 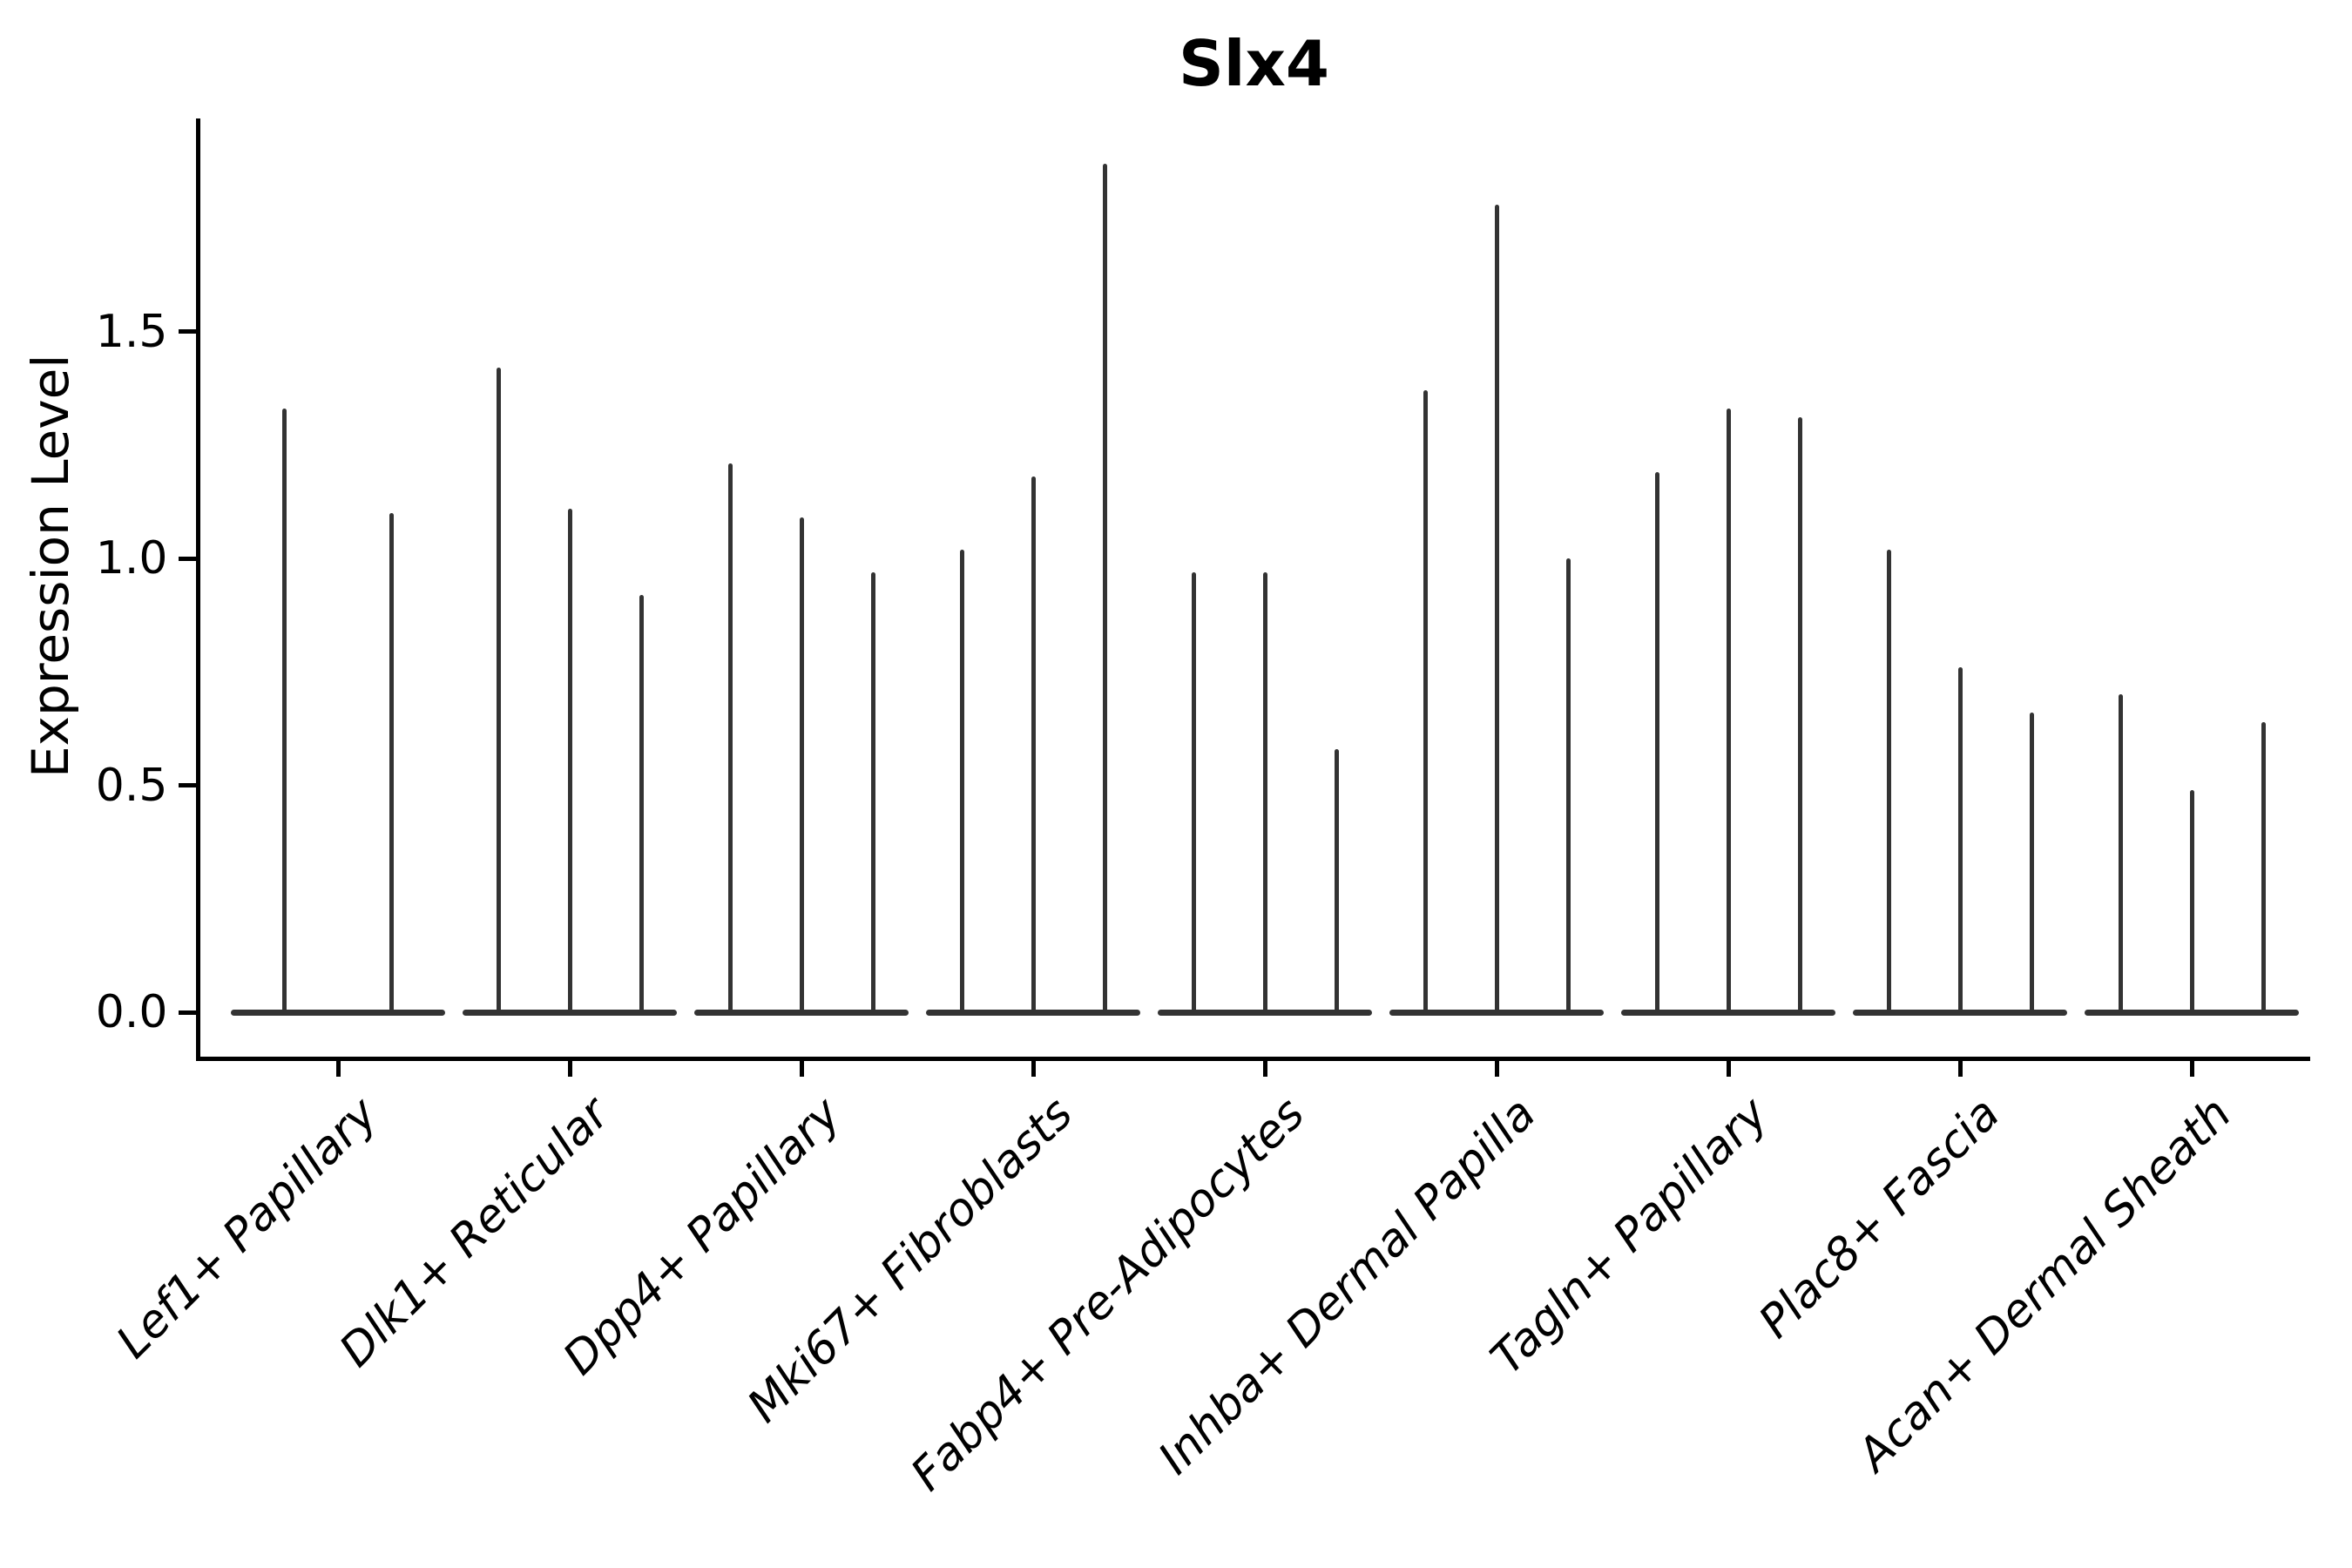 What do you see at coordinates (2045, 1284) in the screenshot?
I see `x-tick-label: Acan+ Dermal Sheath` at bounding box center [2045, 1284].